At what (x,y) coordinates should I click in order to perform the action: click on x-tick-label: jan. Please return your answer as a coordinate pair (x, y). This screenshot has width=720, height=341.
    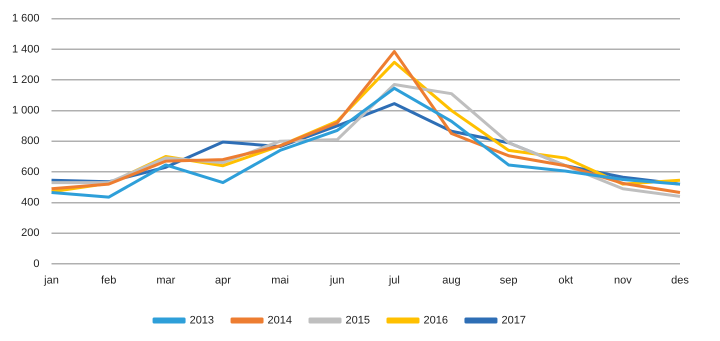
    Looking at the image, I should click on (51, 280).